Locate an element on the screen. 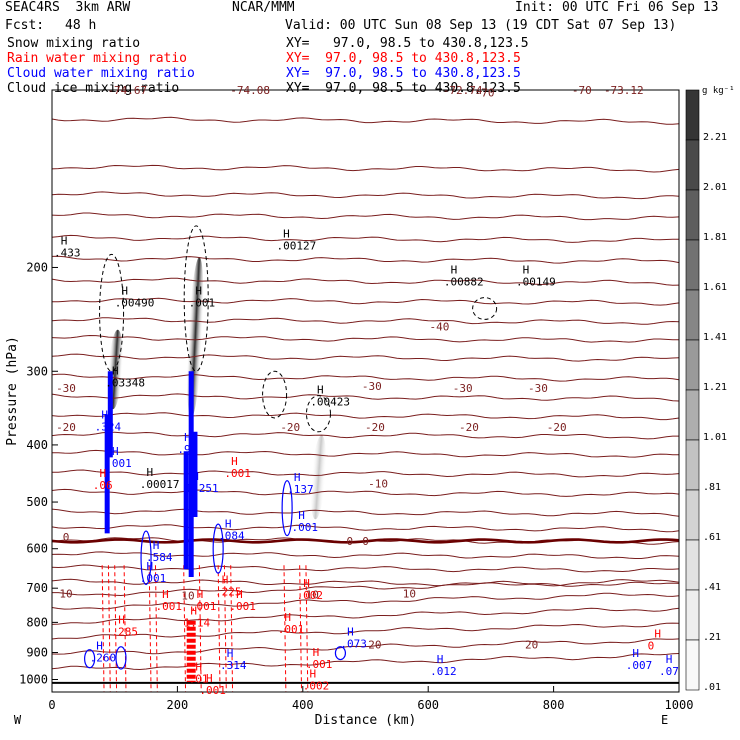 Image resolution: width=740 pixels, height=740 pixels. maximum-value-label: .00882 is located at coordinates (464, 282).